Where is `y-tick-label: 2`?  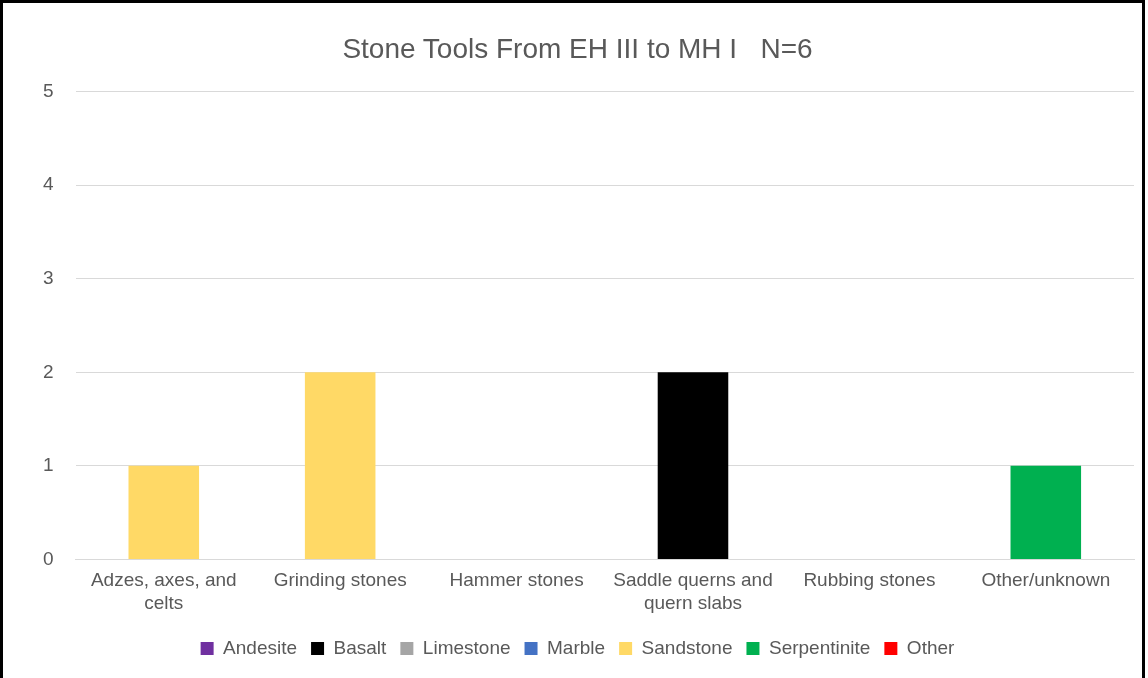
y-tick-label: 2 is located at coordinates (48, 371).